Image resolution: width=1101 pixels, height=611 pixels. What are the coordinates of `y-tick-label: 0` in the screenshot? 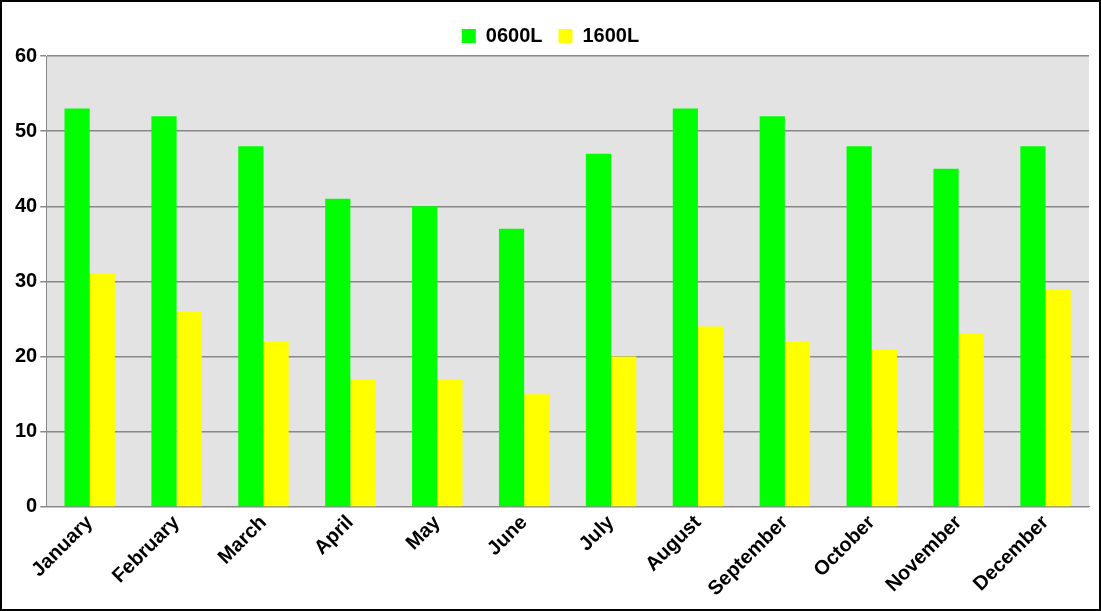 It's located at (32, 505).